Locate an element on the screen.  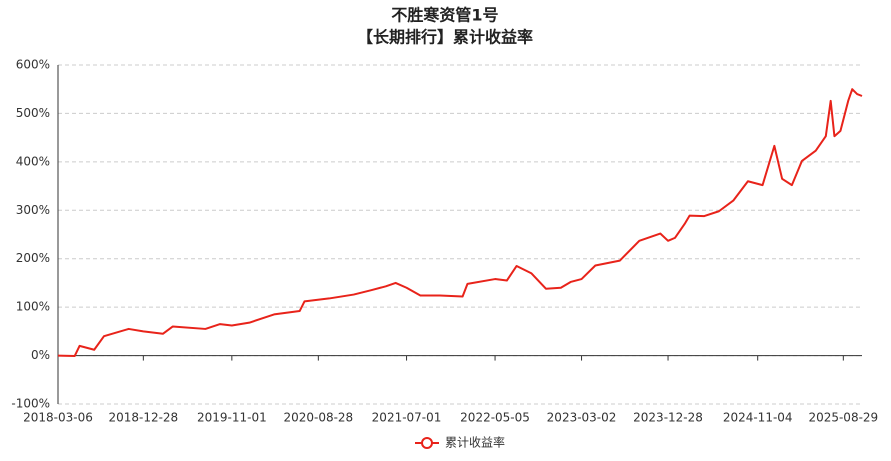
y-tick-label: 200% is located at coordinates (33, 258).